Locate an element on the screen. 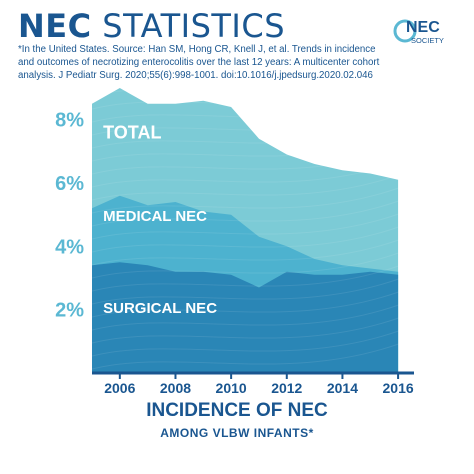 This screenshot has height=474, width=474. logo-ring-icon is located at coordinates (405, 31).